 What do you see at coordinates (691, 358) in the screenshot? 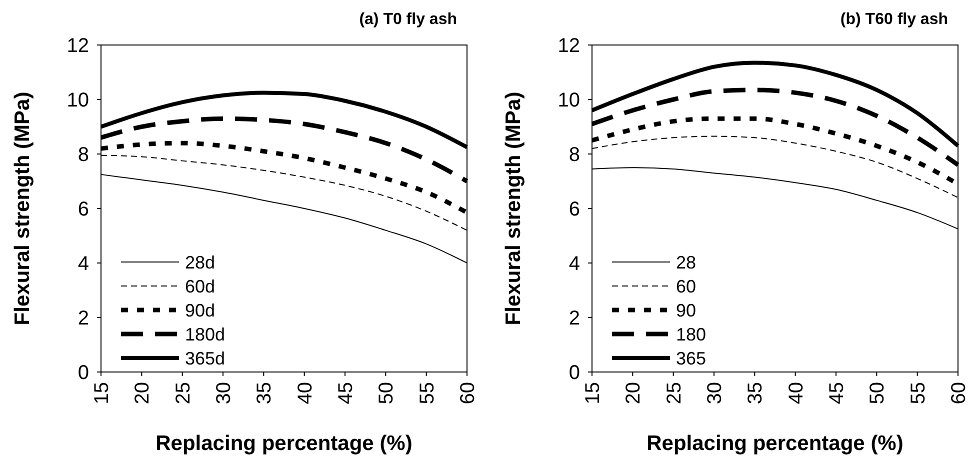
I see `legend-label: 365` at bounding box center [691, 358].